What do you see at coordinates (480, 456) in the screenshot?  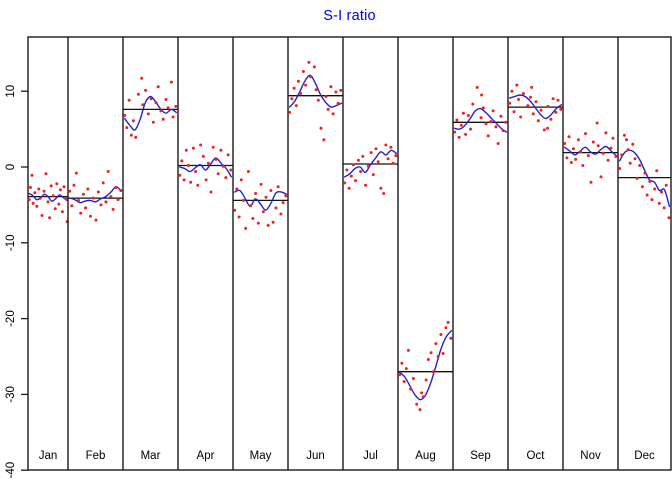 I see `month-label: Sep` at bounding box center [480, 456].